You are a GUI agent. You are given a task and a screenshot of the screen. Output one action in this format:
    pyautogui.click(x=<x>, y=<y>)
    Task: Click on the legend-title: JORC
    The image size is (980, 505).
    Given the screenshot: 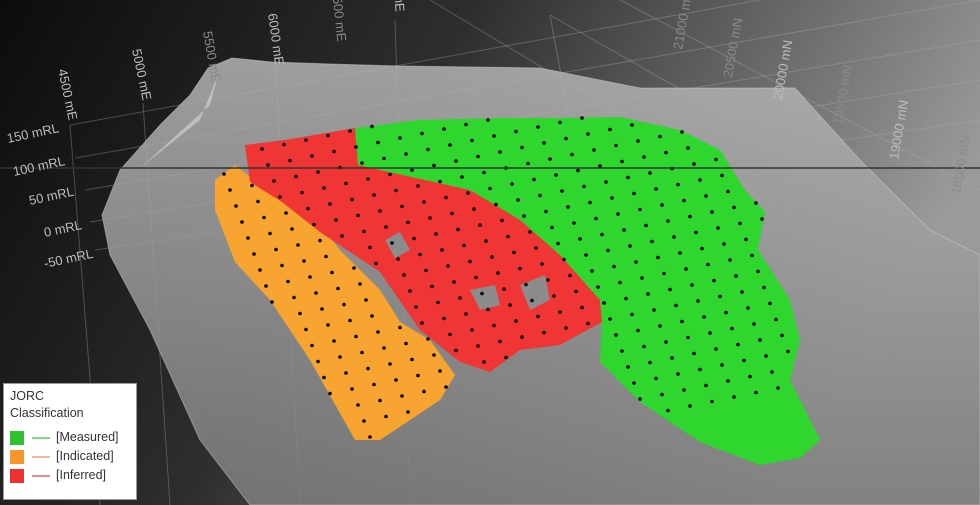 What is the action you would take?
    pyautogui.click(x=27, y=396)
    